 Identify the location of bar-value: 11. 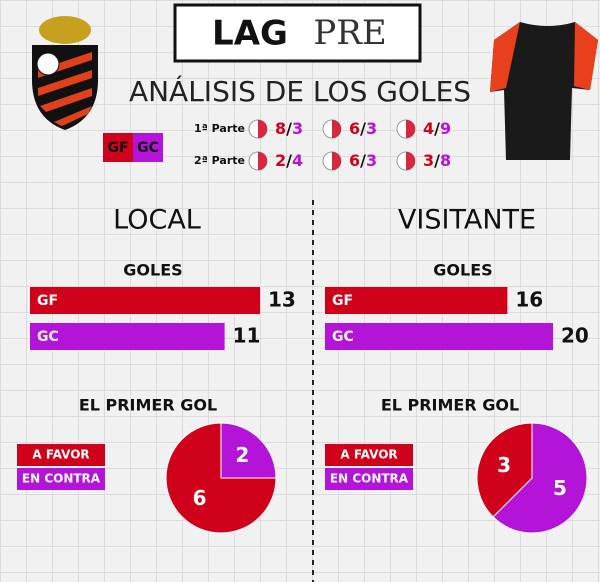
(247, 336).